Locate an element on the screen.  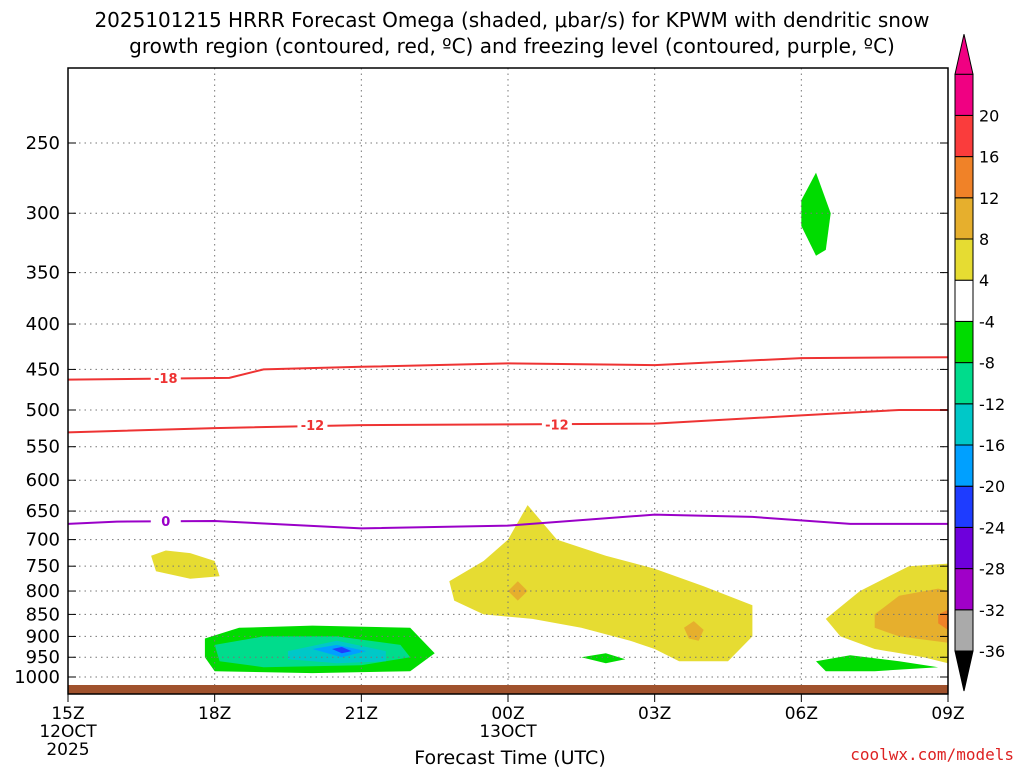
colorbar-label-5: -16 is located at coordinates (992, 445).